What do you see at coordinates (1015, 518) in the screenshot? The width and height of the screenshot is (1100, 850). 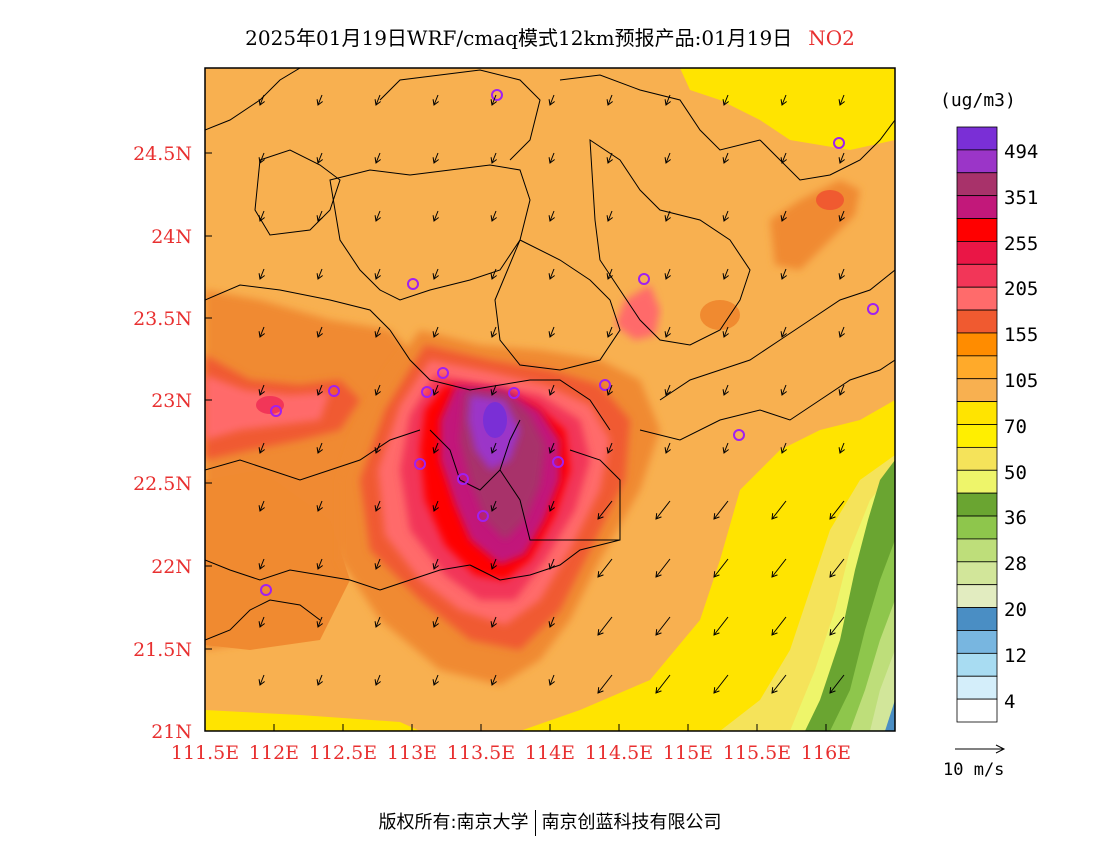 I see `colorbar-label: 36` at bounding box center [1015, 518].